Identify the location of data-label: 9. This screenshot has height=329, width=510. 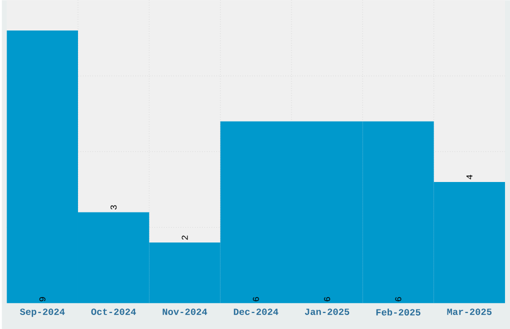
(42, 299).